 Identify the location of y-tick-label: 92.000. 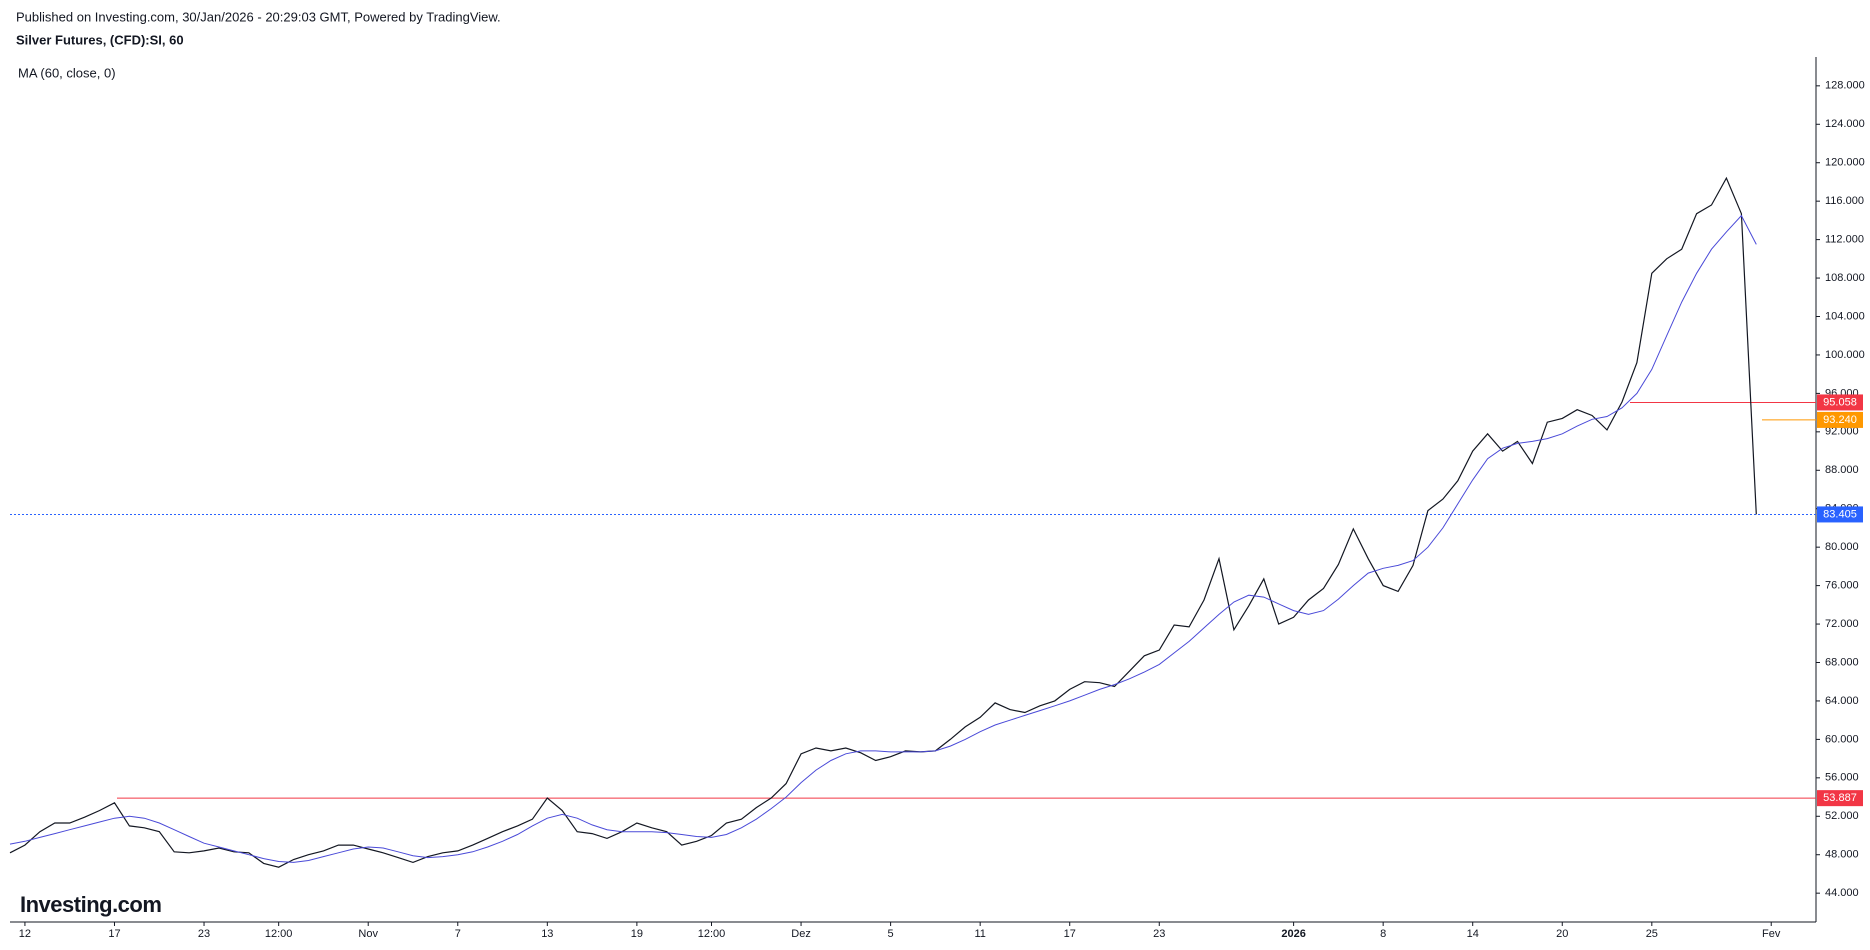
(1842, 432).